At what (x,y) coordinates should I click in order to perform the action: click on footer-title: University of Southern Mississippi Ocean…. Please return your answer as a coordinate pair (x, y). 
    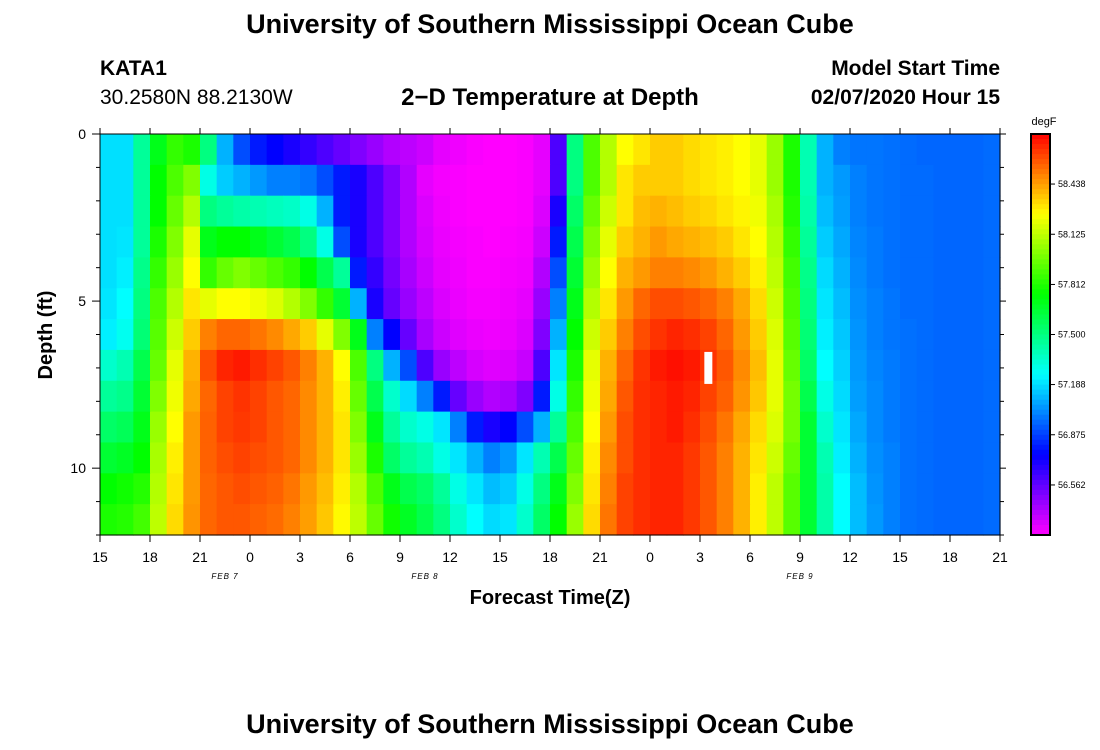
    Looking at the image, I should click on (550, 724).